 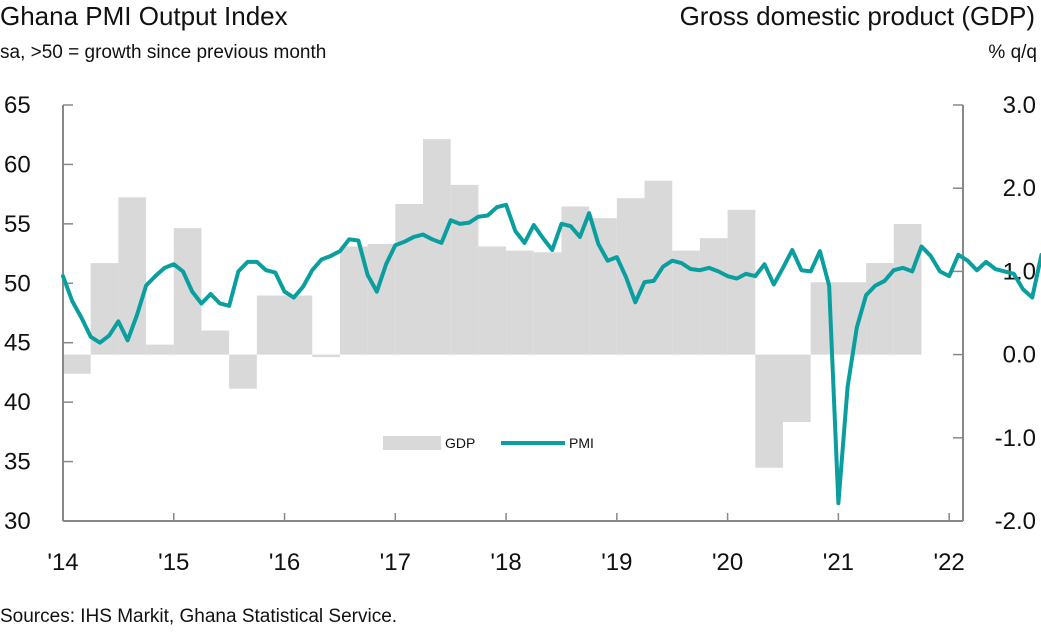 I want to click on gdp-bar-2015Q4, so click(x=270, y=325).